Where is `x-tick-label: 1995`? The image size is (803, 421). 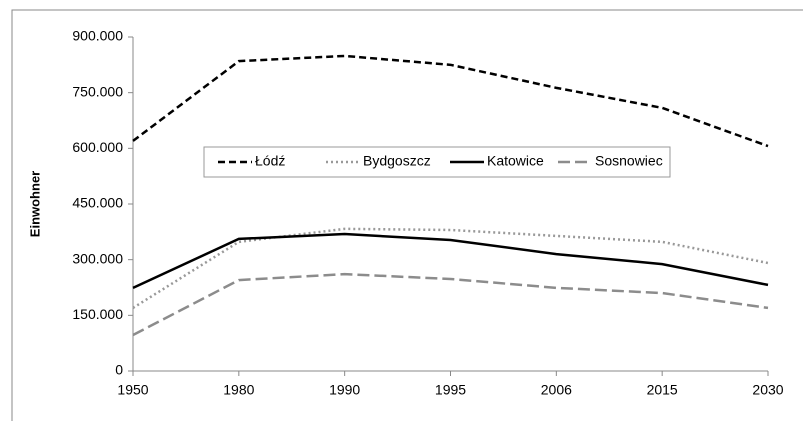 x-tick-label: 1995 is located at coordinates (450, 390).